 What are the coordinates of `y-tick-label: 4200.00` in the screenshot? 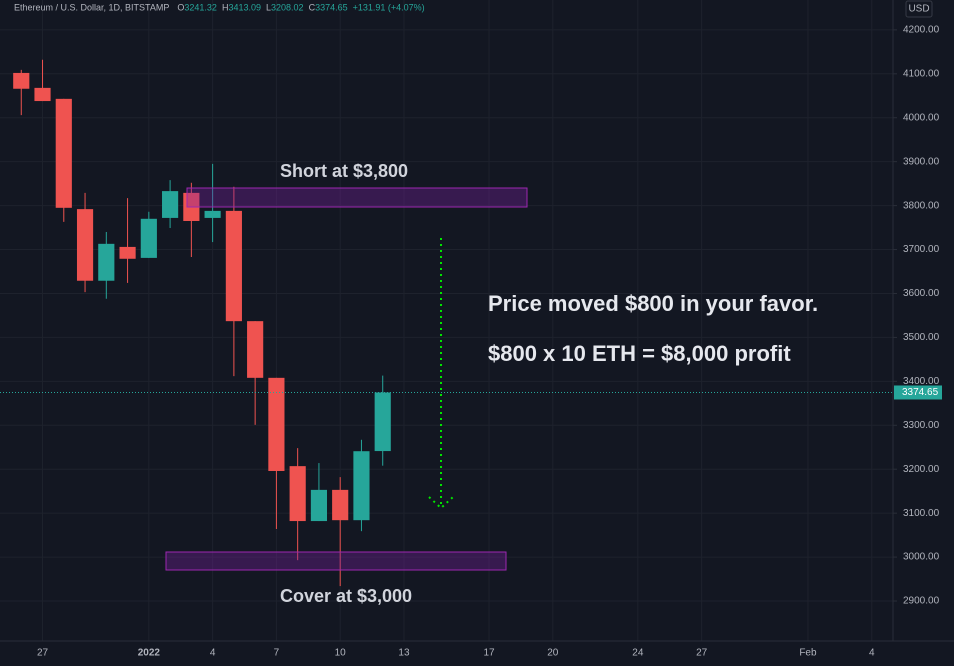 It's located at (921, 30).